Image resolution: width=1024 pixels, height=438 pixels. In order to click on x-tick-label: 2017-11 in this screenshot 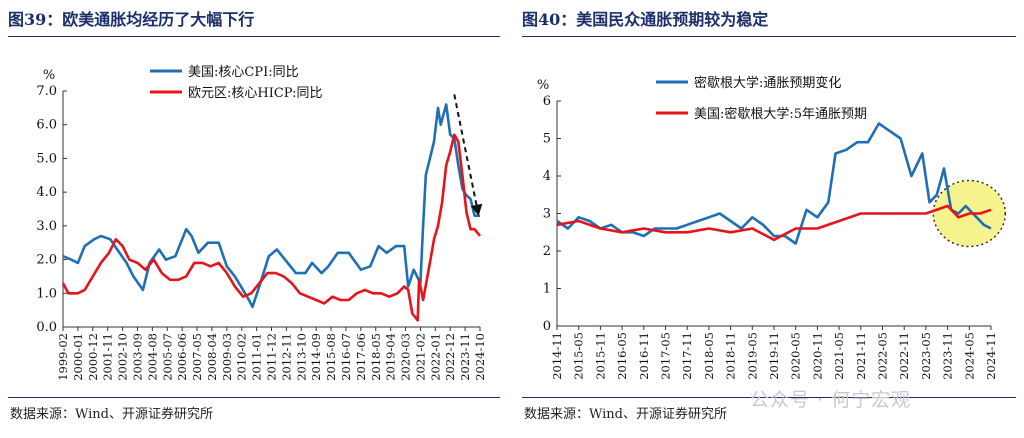, I will do `click(687, 356)`.